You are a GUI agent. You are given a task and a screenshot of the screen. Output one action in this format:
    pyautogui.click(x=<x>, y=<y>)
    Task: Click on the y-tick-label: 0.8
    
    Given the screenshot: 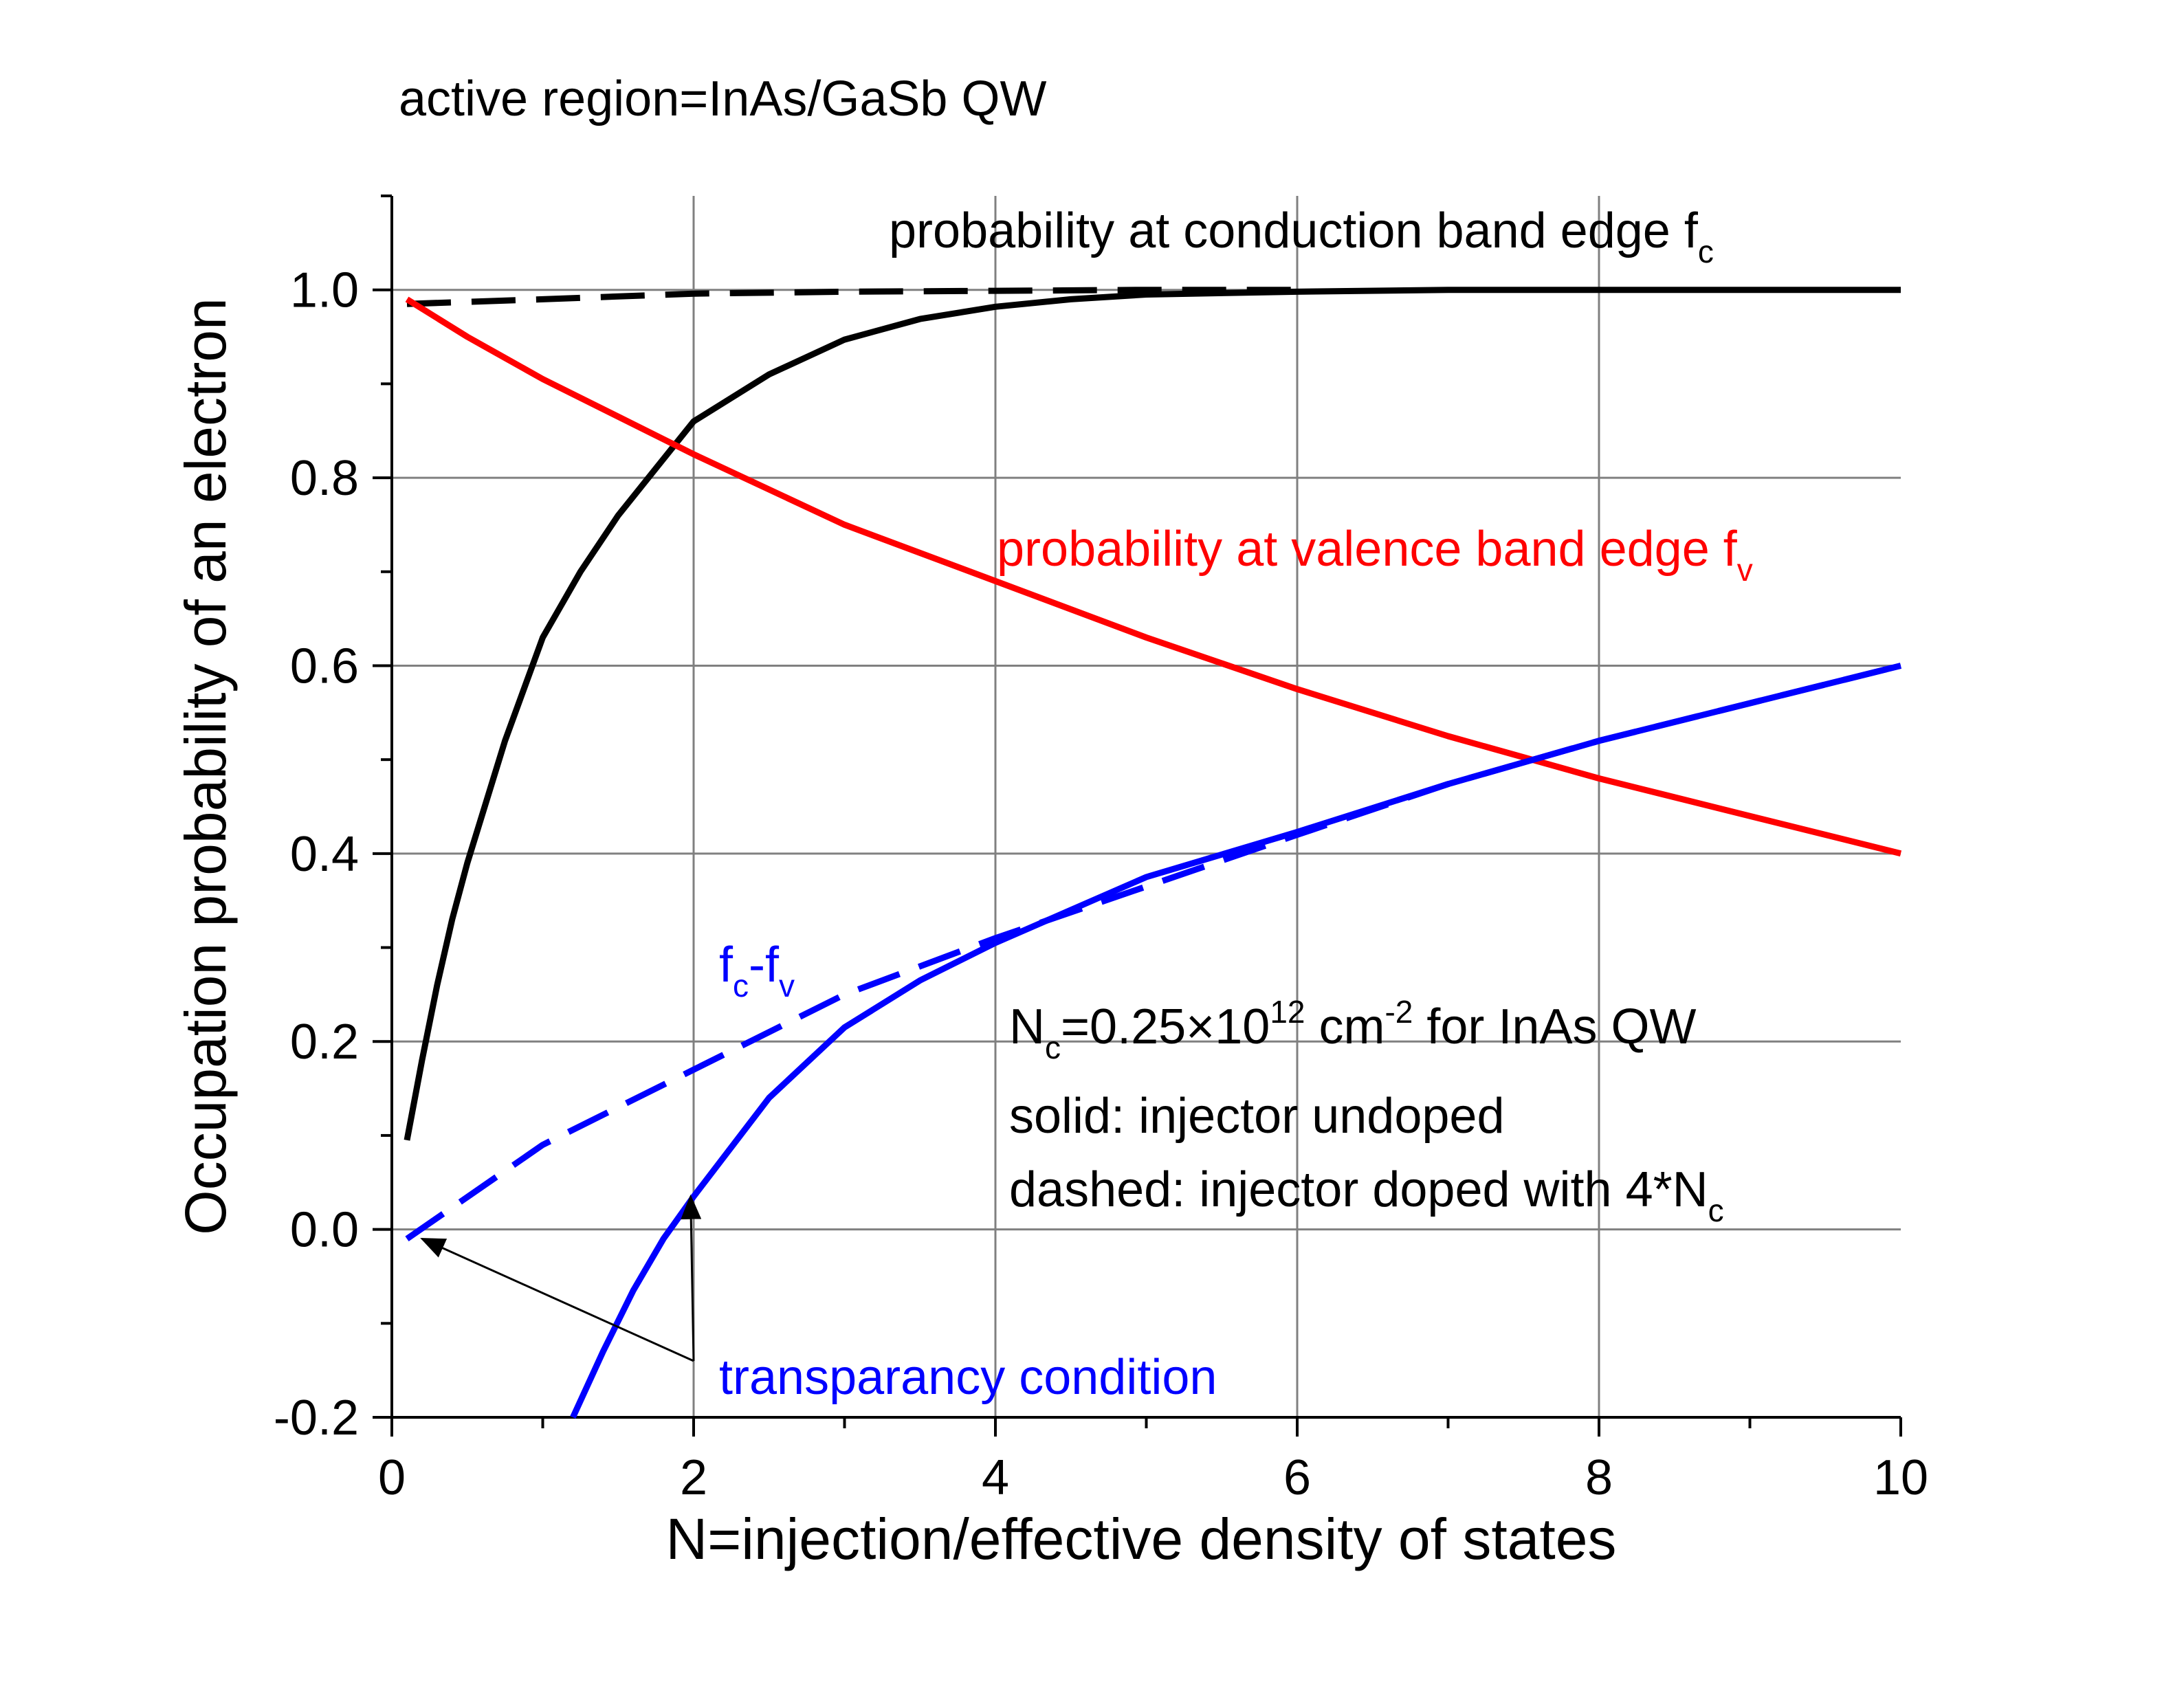 What is the action you would take?
    pyautogui.click(x=324, y=479)
    